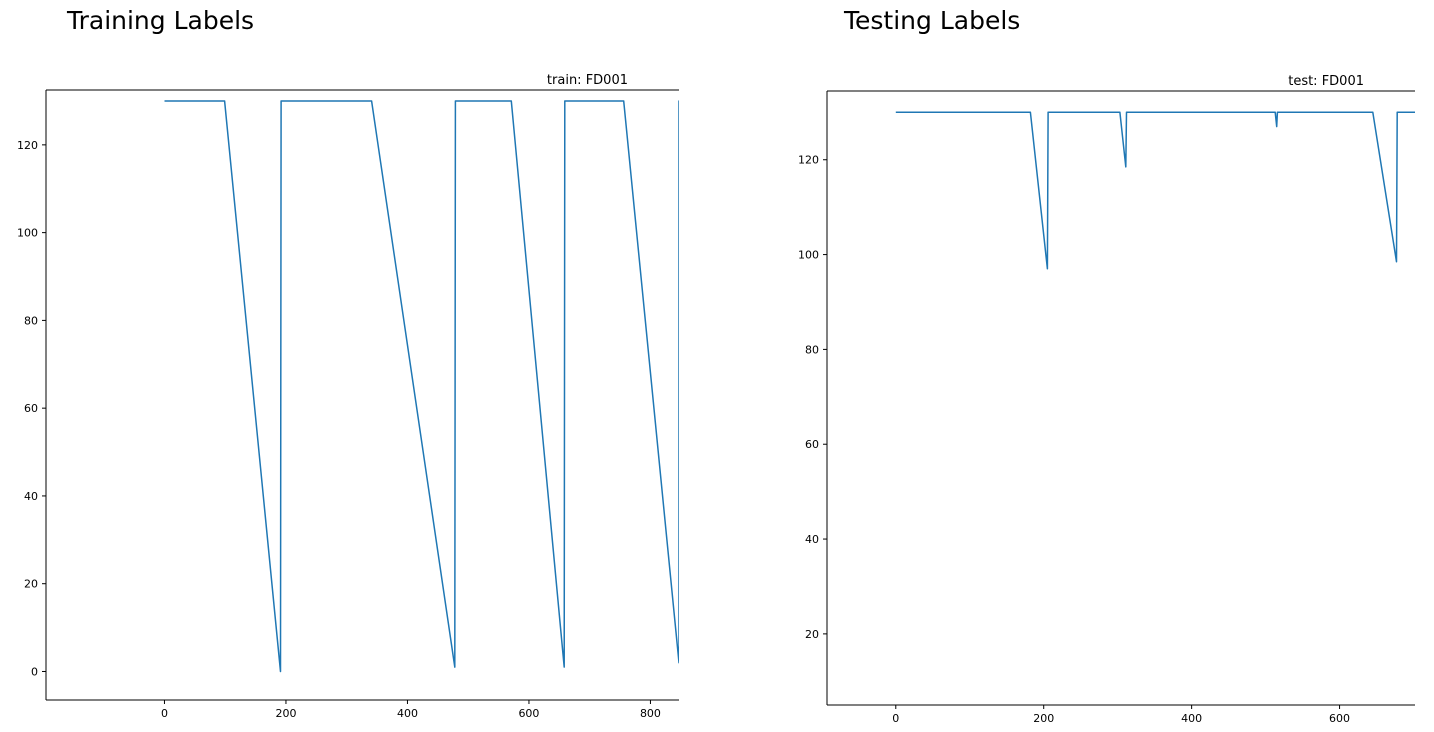  What do you see at coordinates (407, 713) in the screenshot?
I see `train-x-tick-label: 400` at bounding box center [407, 713].